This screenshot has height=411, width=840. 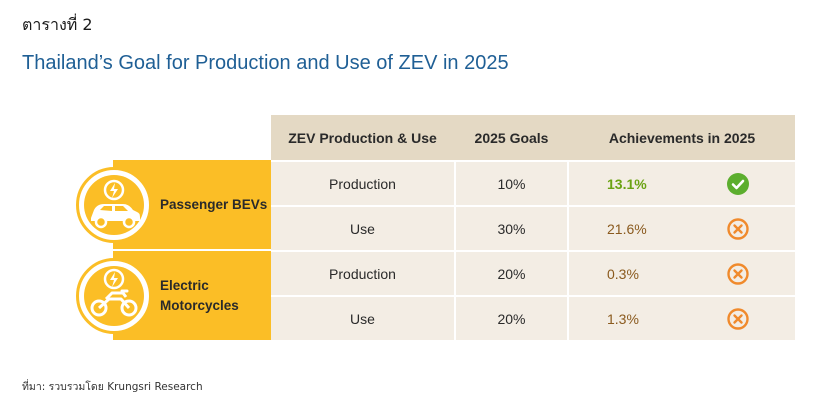 What do you see at coordinates (362, 137) in the screenshot?
I see `column-header-type: ZEV Production & Use` at bounding box center [362, 137].